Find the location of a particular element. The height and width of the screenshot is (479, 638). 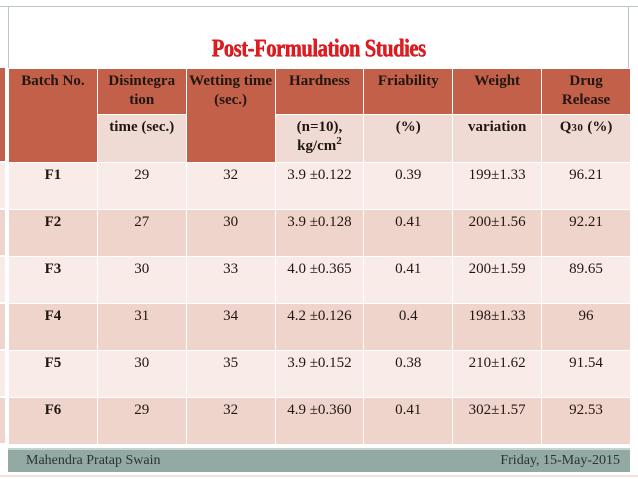

cell-weight: 198±1.33 is located at coordinates (497, 327).